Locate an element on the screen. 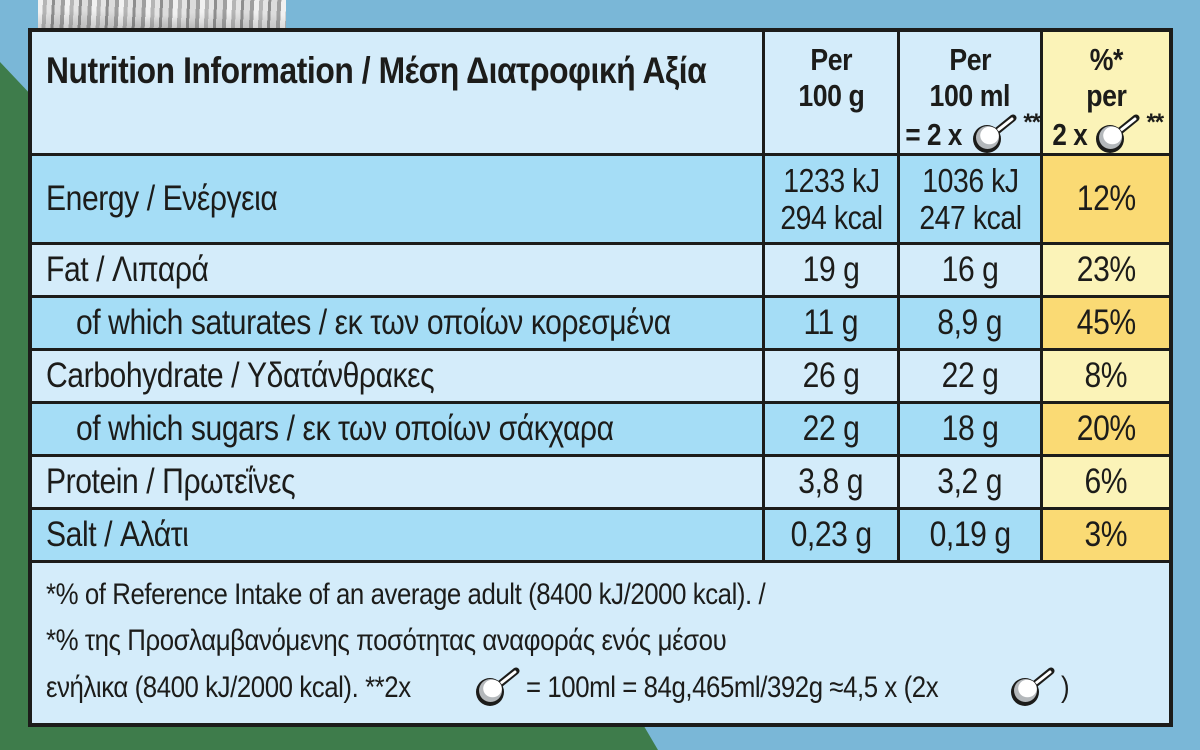 This screenshot has width=1200, height=750. row-fat-per100g: 19 g is located at coordinates (831, 270).